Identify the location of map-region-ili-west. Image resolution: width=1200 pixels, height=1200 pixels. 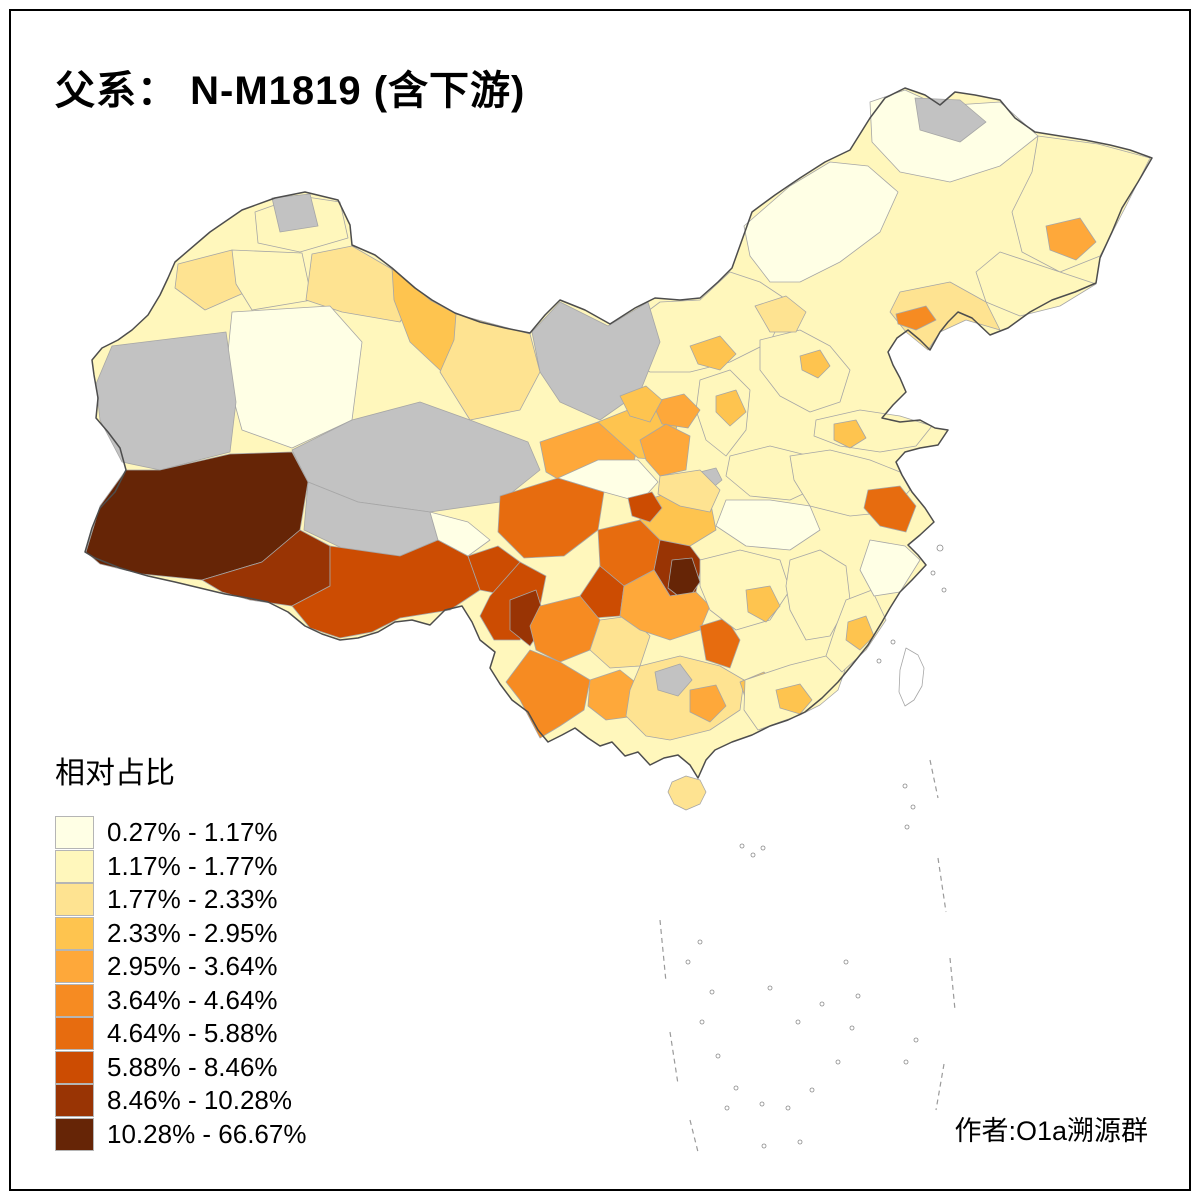
(210, 280).